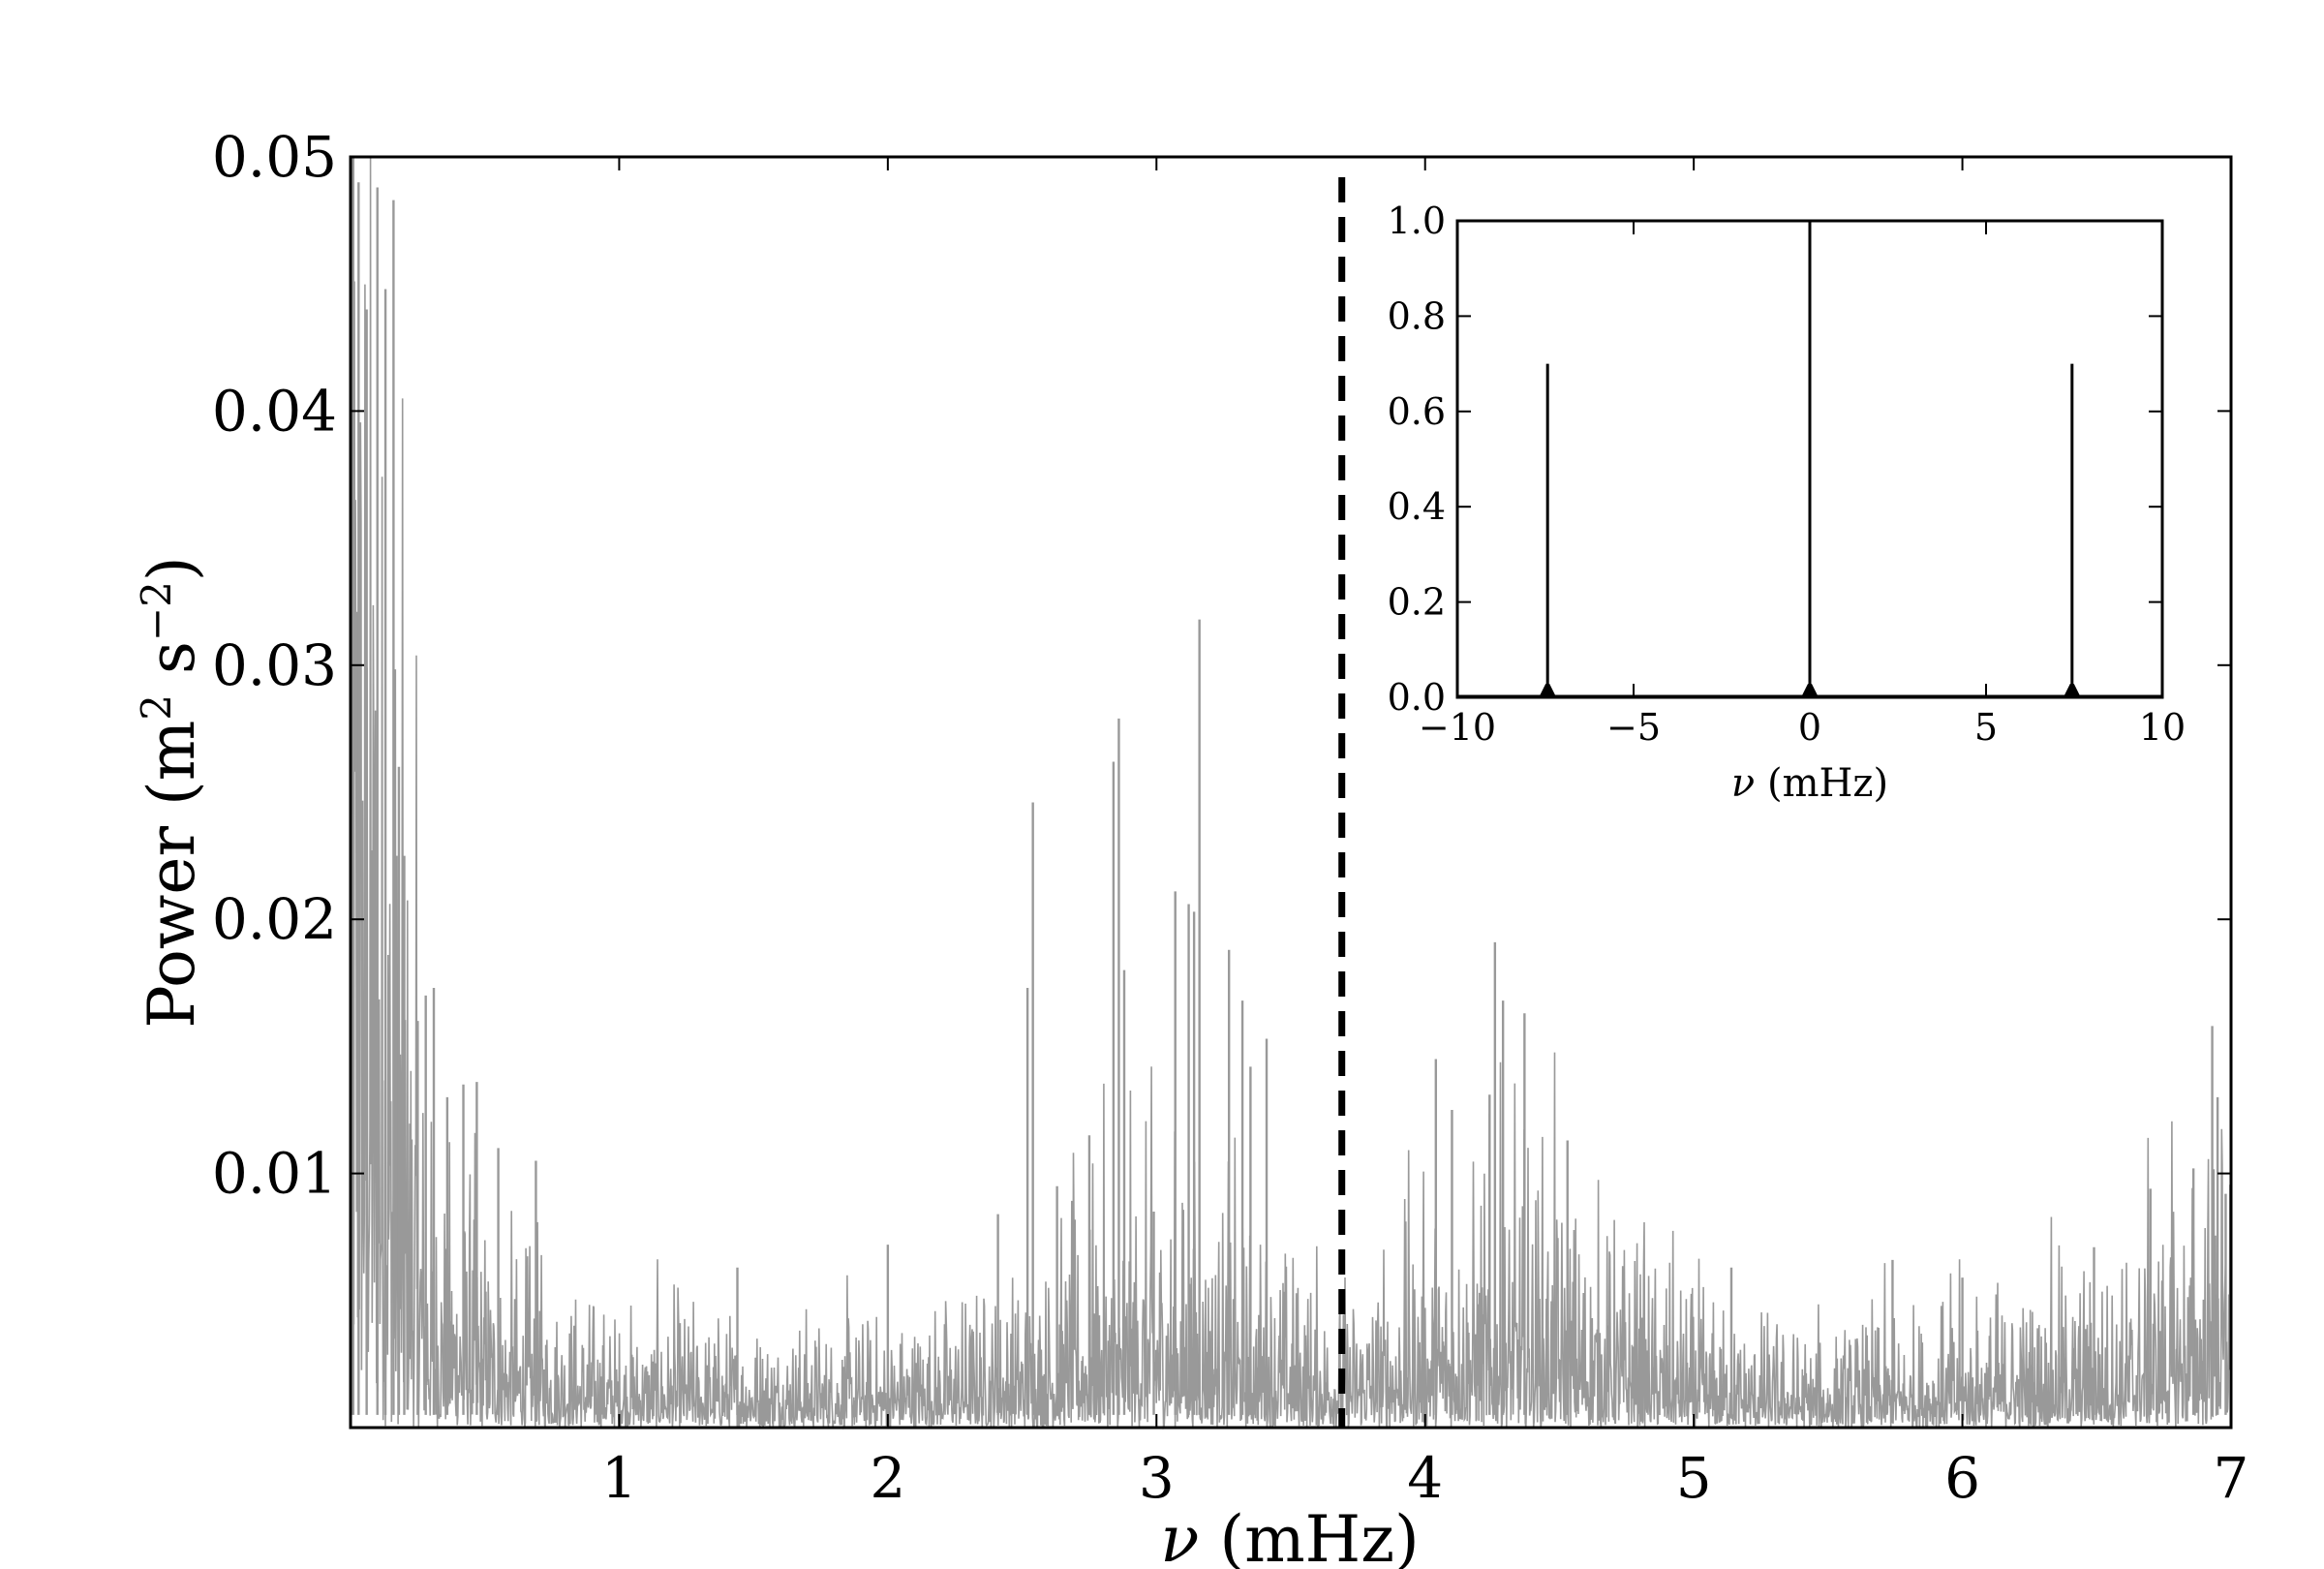 This screenshot has height=1569, width=2324. Describe the element at coordinates (2232, 1478) in the screenshot. I see `main-x-tick-label: 7` at that location.